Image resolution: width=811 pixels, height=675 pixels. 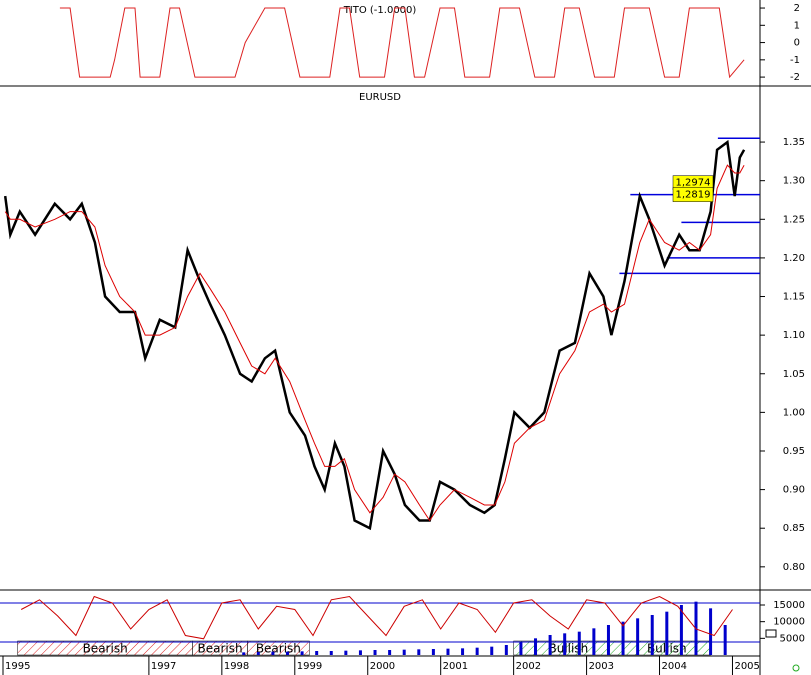 I want to click on x-tick-label: 1998, so click(x=236, y=666).